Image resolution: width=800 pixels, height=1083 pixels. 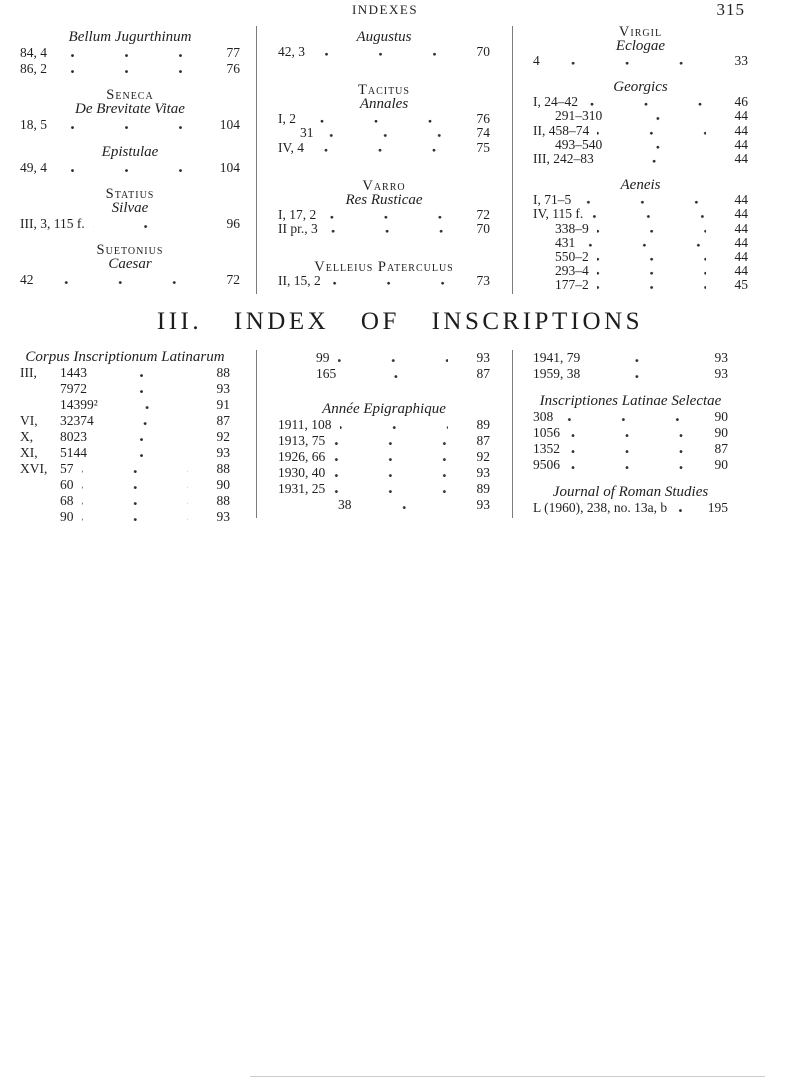 What do you see at coordinates (483, 147) in the screenshot?
I see `entry-page-number: 75` at bounding box center [483, 147].